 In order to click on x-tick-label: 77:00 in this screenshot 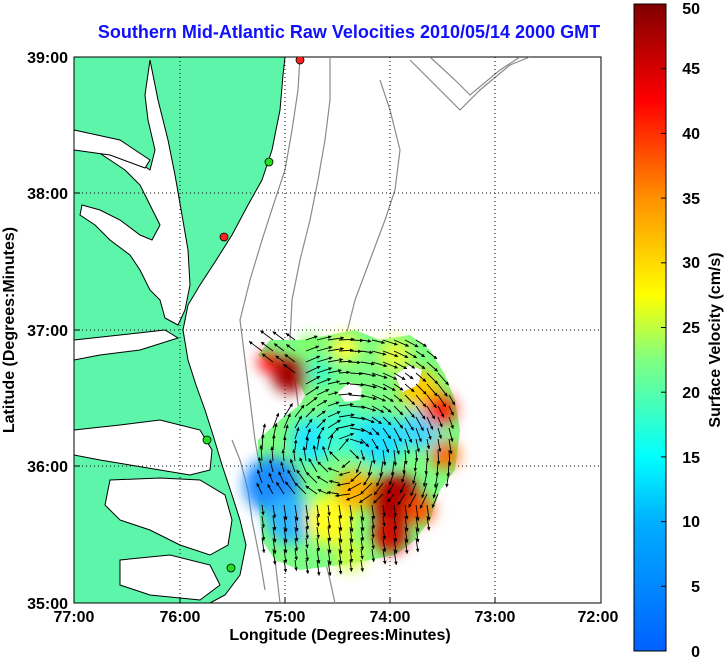, I will do `click(74, 617)`.